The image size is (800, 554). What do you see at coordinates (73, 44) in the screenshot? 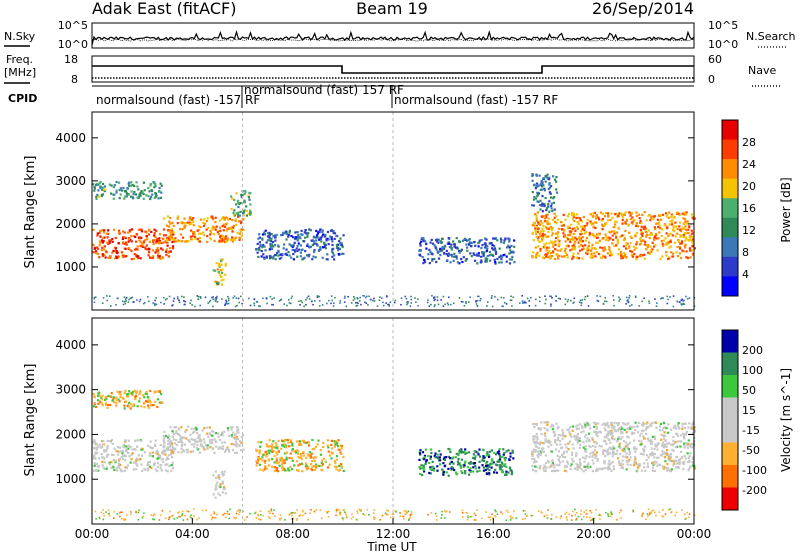
I see `nsky-tick-bottom: 10^0` at bounding box center [73, 44].